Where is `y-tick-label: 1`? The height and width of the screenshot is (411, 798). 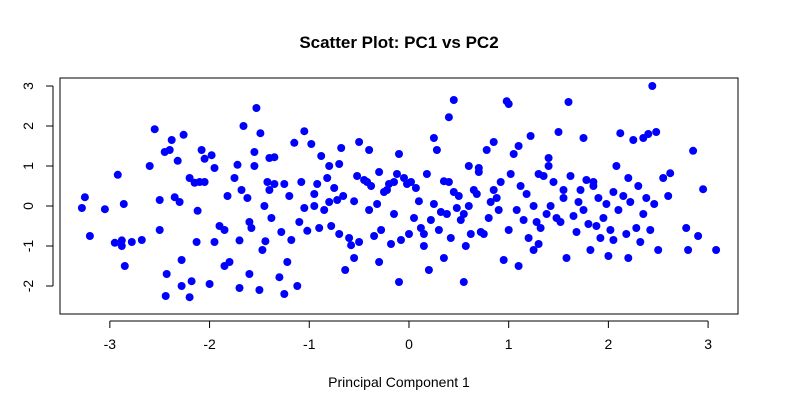
y-tick-label: 1 is located at coordinates (28, 166).